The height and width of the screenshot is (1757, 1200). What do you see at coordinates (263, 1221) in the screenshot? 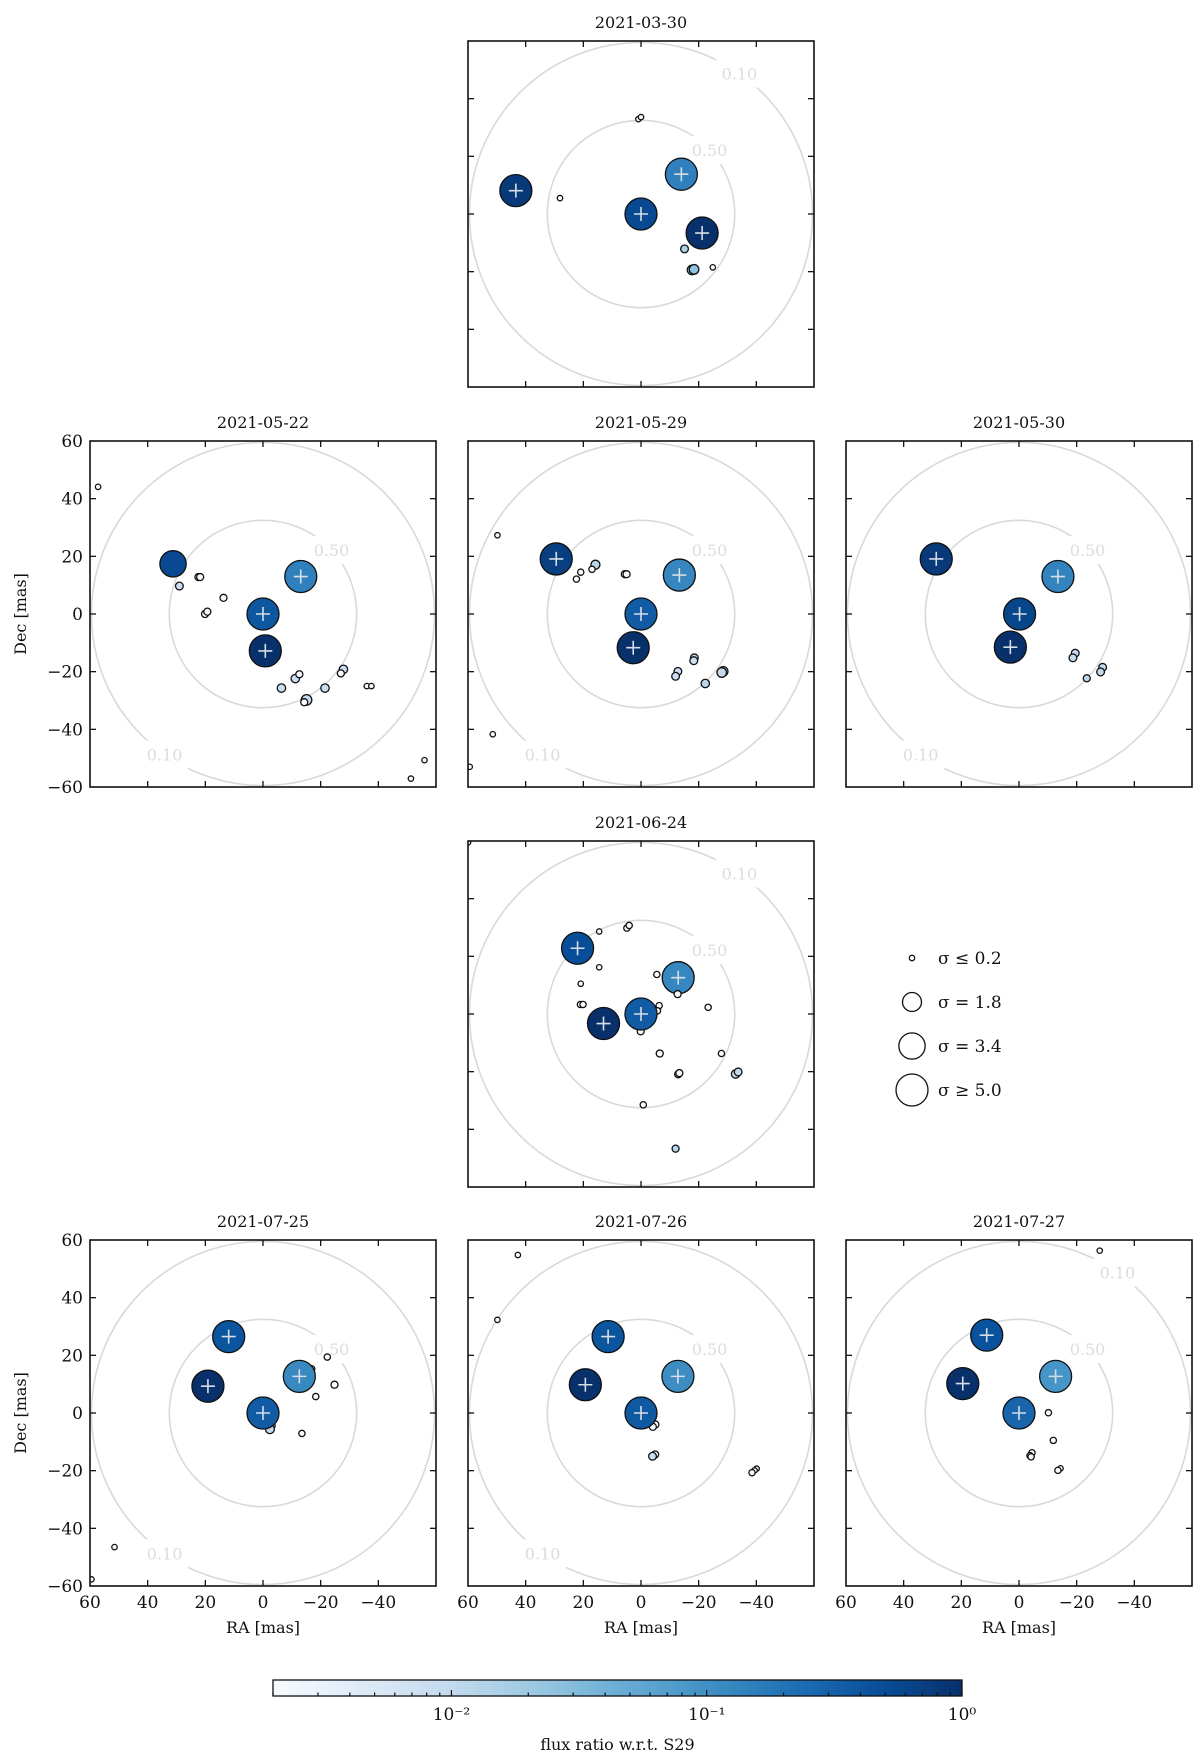
I see `panel-title: 2021-07-25` at bounding box center [263, 1221].